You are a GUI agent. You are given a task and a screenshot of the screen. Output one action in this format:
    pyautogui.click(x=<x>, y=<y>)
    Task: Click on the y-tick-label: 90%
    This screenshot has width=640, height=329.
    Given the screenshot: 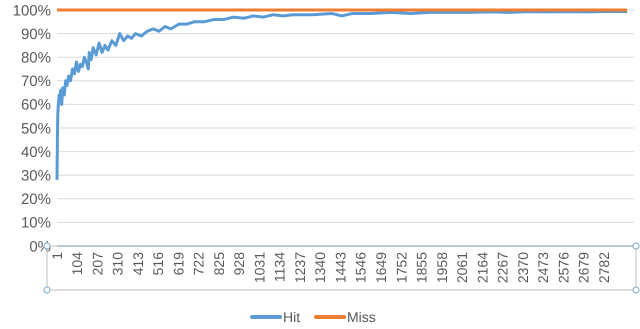 What is the action you would take?
    pyautogui.click(x=35, y=34)
    